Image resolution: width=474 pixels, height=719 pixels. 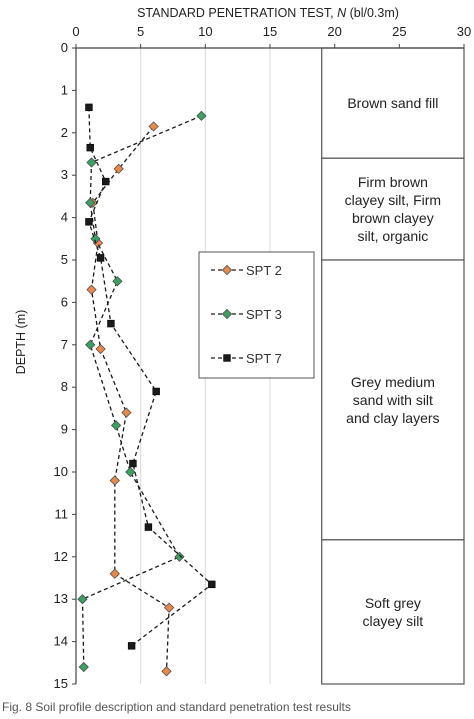 I want to click on y-axis-title: DEPTH (m), so click(x=21, y=342).